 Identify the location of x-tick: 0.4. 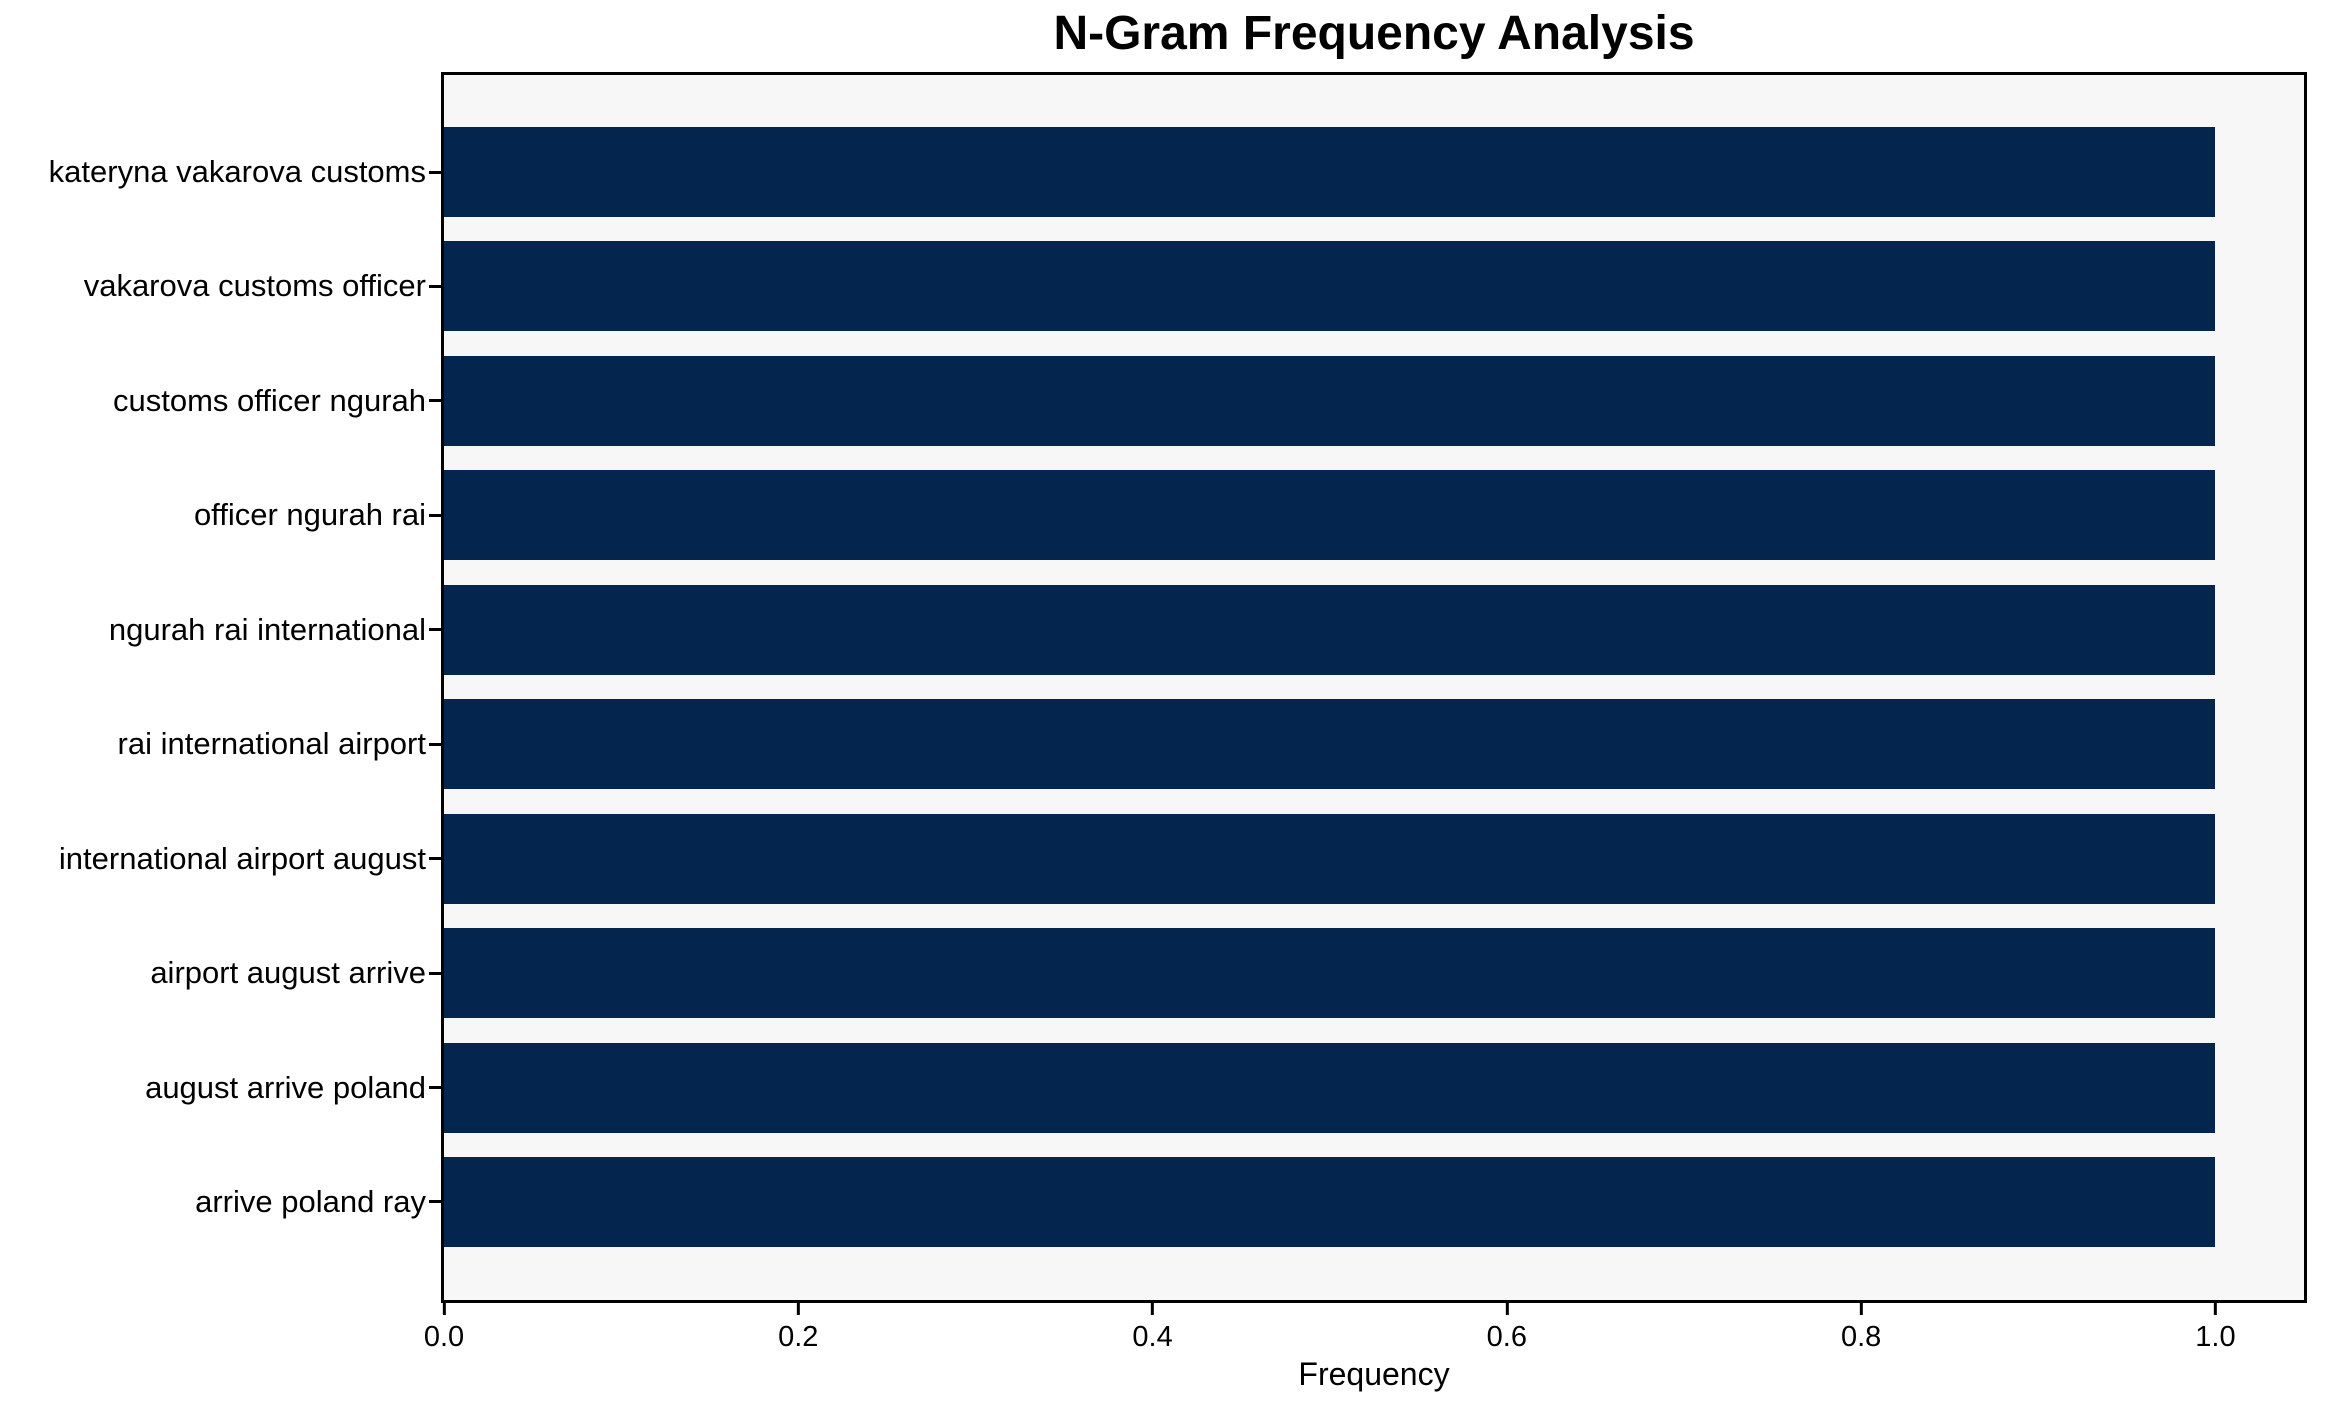
(1152, 1328).